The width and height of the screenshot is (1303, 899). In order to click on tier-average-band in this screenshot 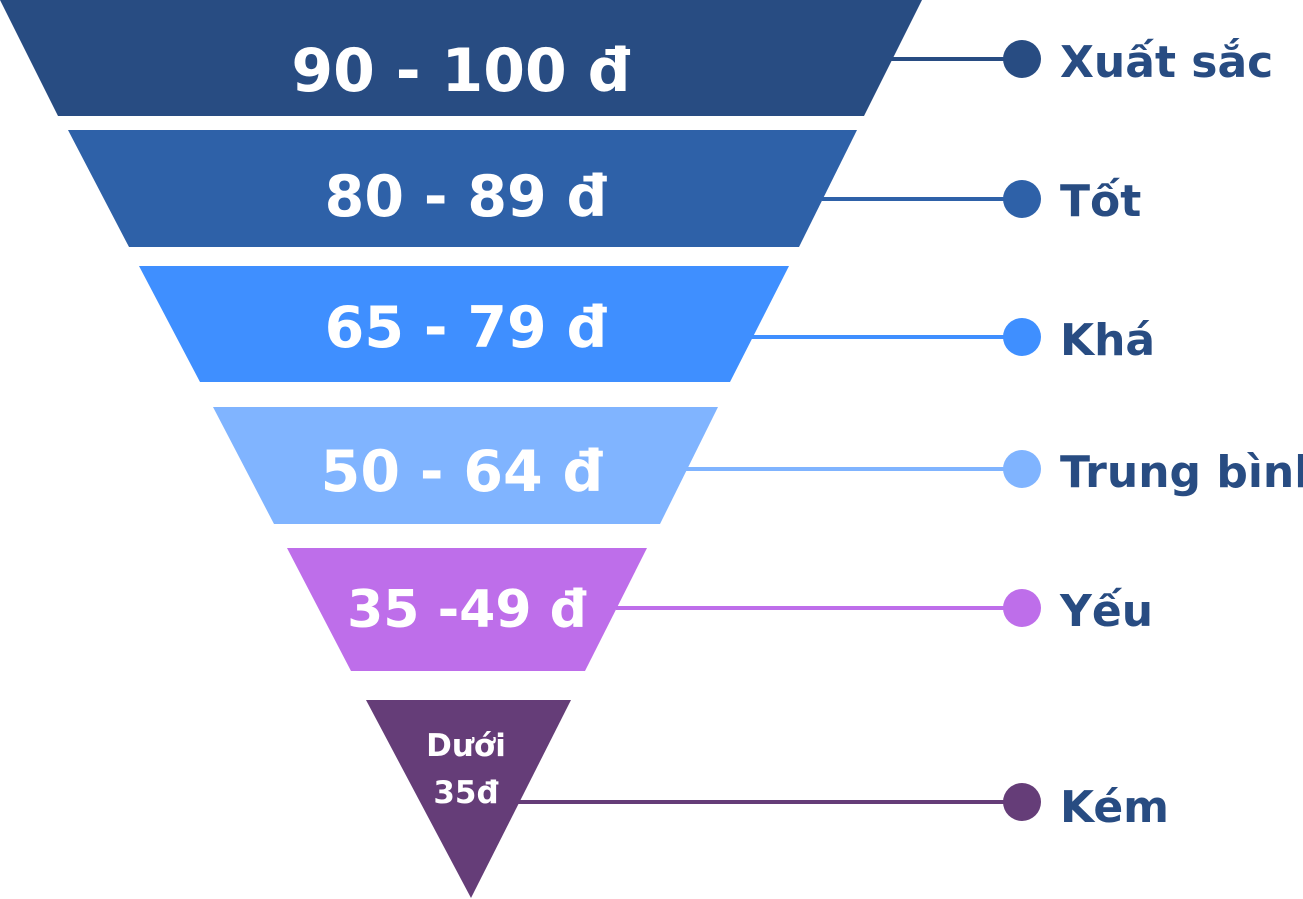, I will do `click(465, 465)`.